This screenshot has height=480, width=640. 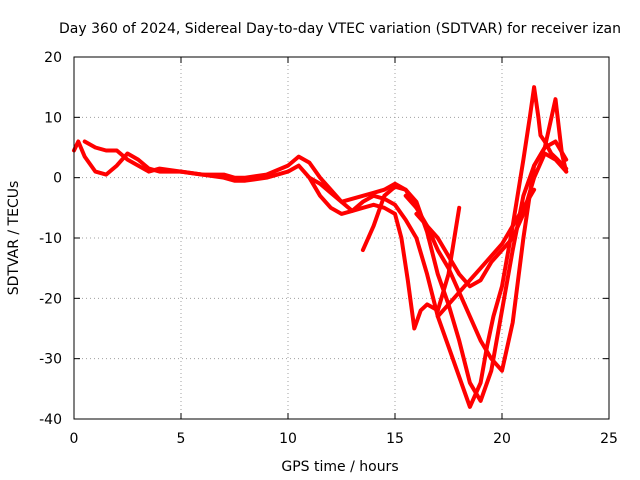 I want to click on y-tick-label: 20, so click(x=53, y=58).